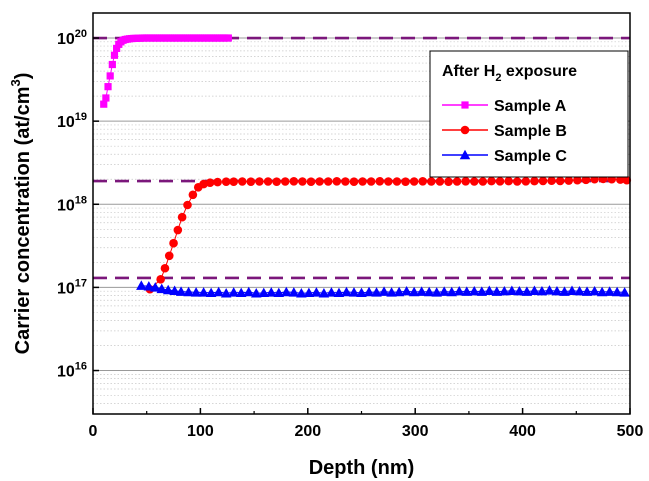 Image resolution: width=649 pixels, height=481 pixels. I want to click on y-axis-title-end: ), so click(23, 76).